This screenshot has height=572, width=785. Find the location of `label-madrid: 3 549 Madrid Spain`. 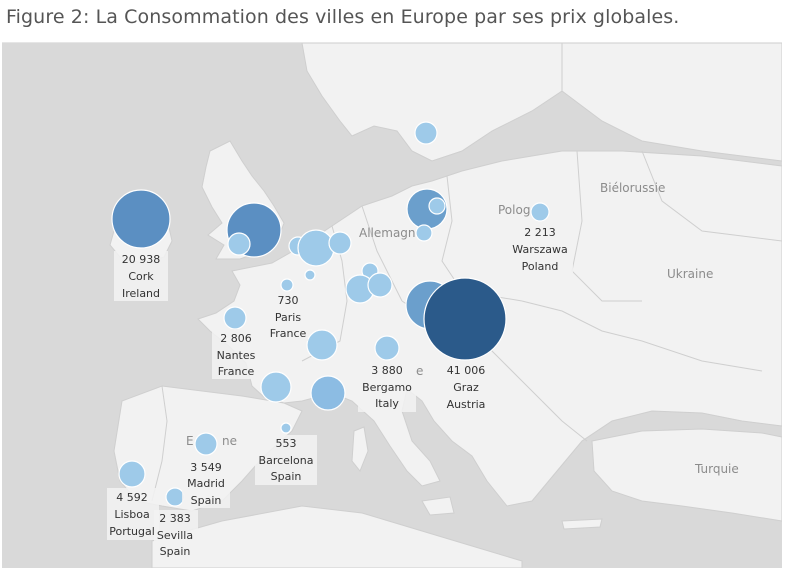

label-madrid: 3 549 Madrid Spain is located at coordinates (206, 483).